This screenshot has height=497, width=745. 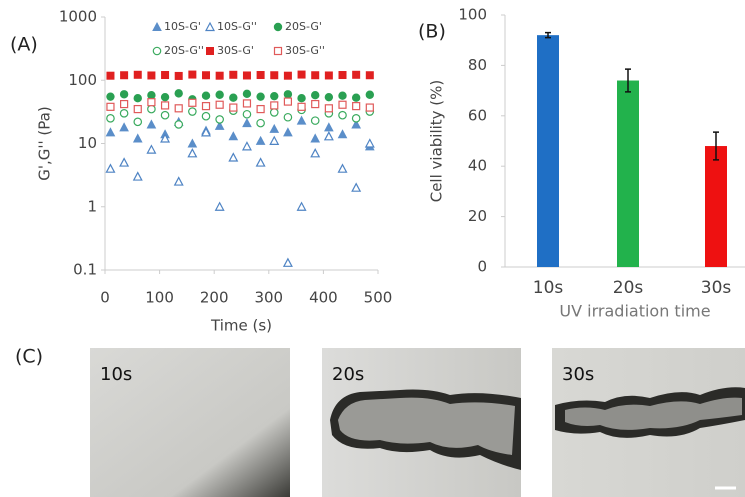 I want to click on legend-label: 30S-G'', so click(x=305, y=50).